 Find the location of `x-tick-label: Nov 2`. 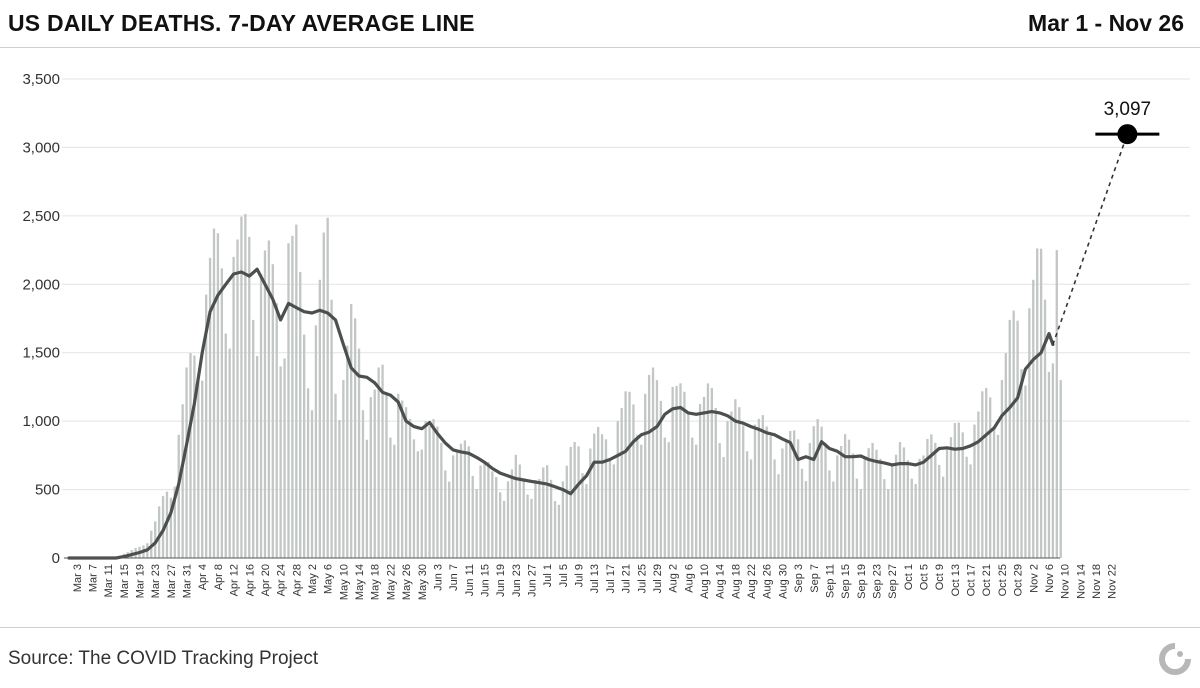

x-tick-label: Nov 2 is located at coordinates (1034, 578).